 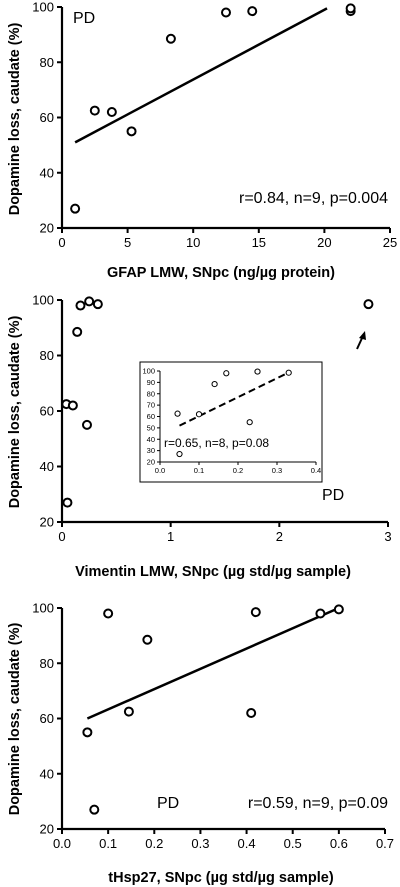 What do you see at coordinates (127, 242) in the screenshot?
I see `x-tick-label: 5` at bounding box center [127, 242].